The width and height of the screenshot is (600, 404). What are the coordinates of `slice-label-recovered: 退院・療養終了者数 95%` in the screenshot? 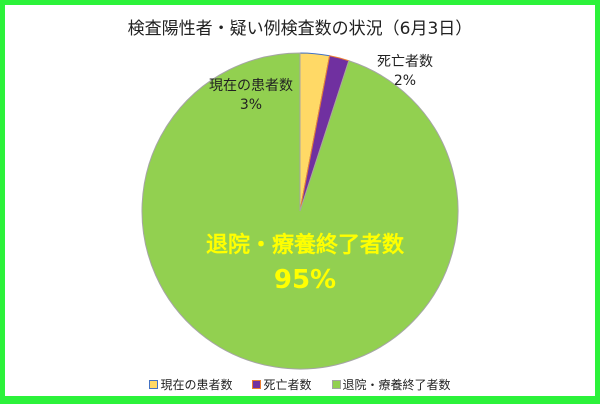 It's located at (305, 263).